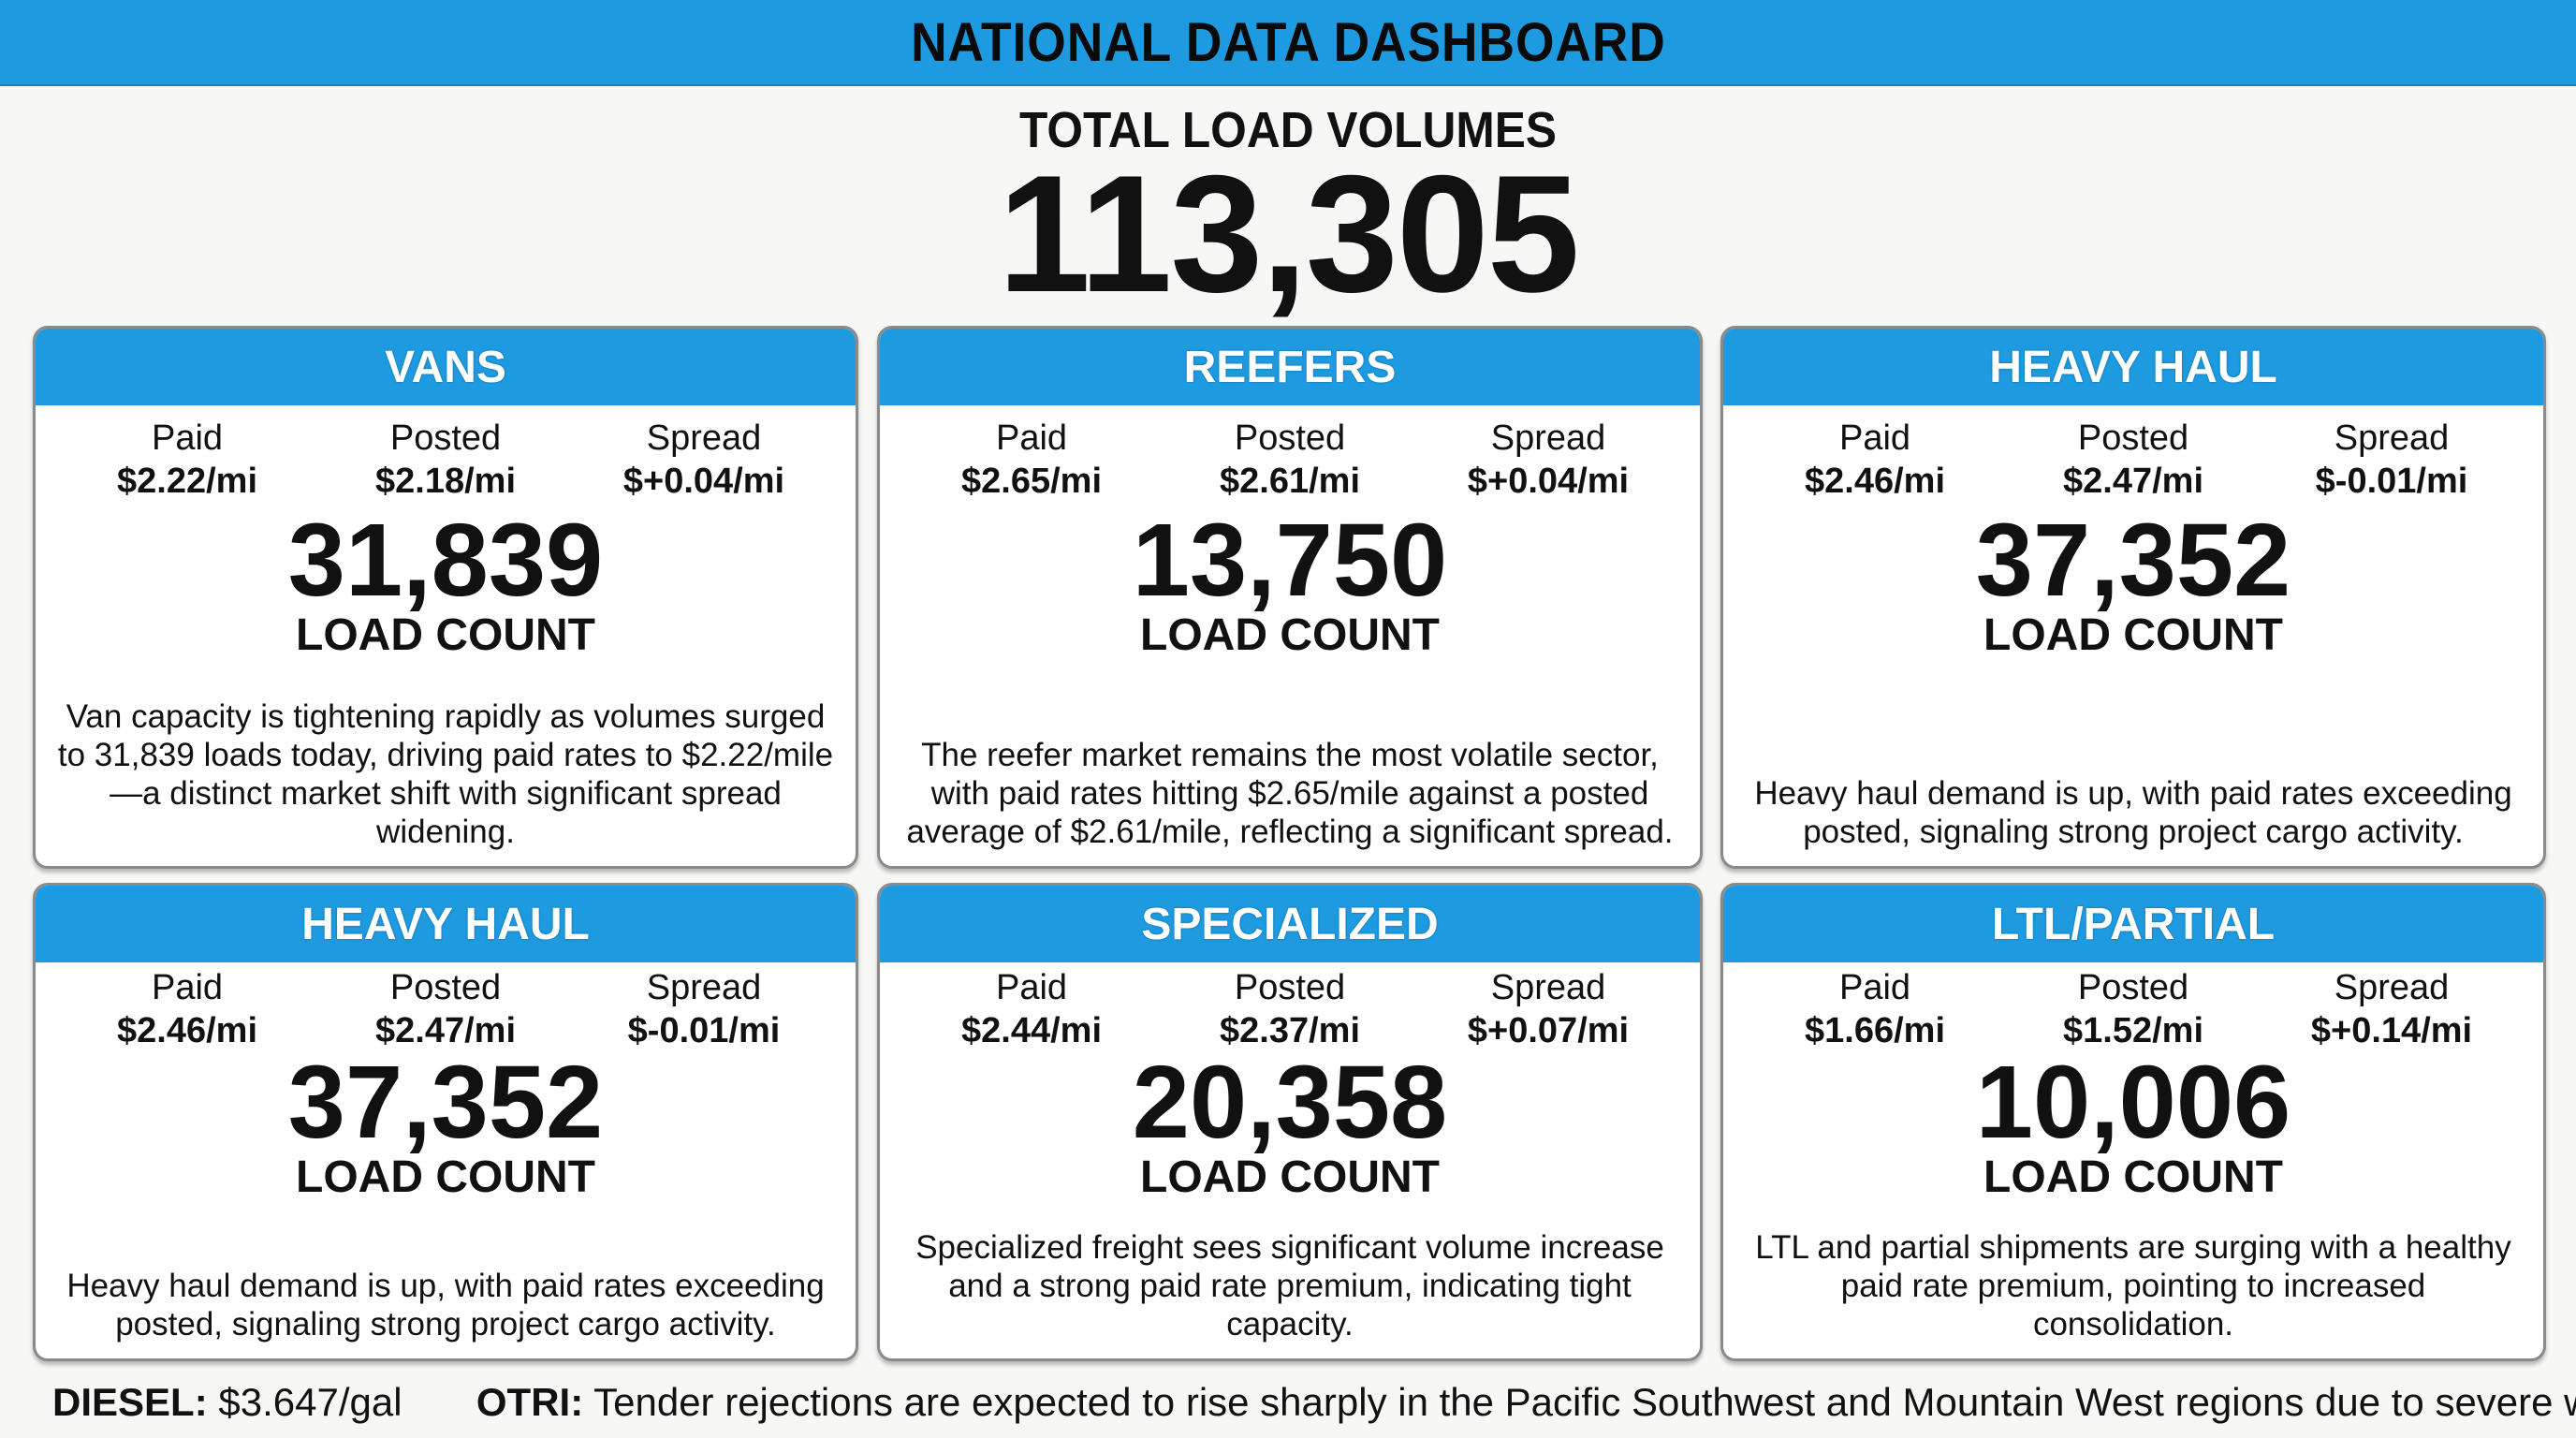  I want to click on card-title: HEAVY HAUL, so click(445, 924).